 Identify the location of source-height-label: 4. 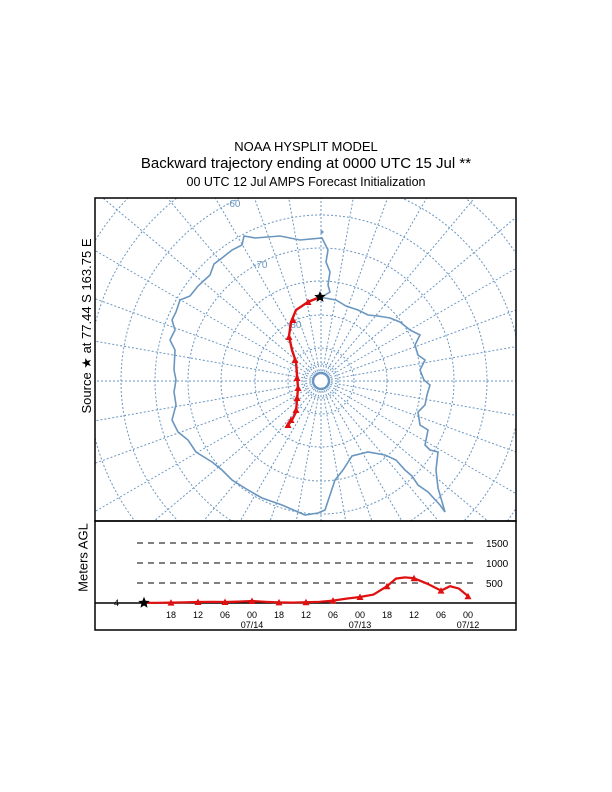
(116, 603).